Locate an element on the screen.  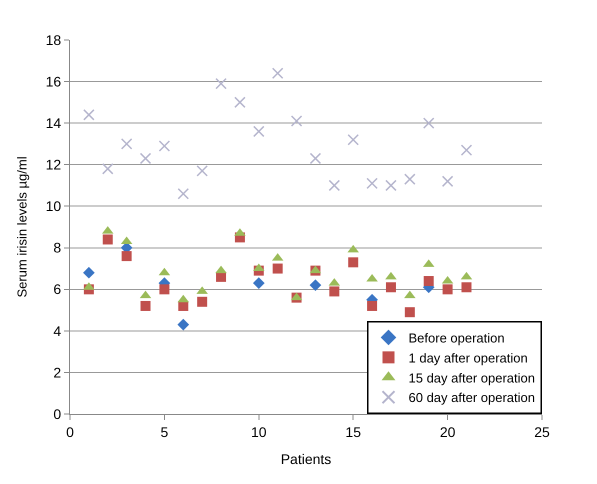
y-tick-label: 6 is located at coordinates (57, 289).